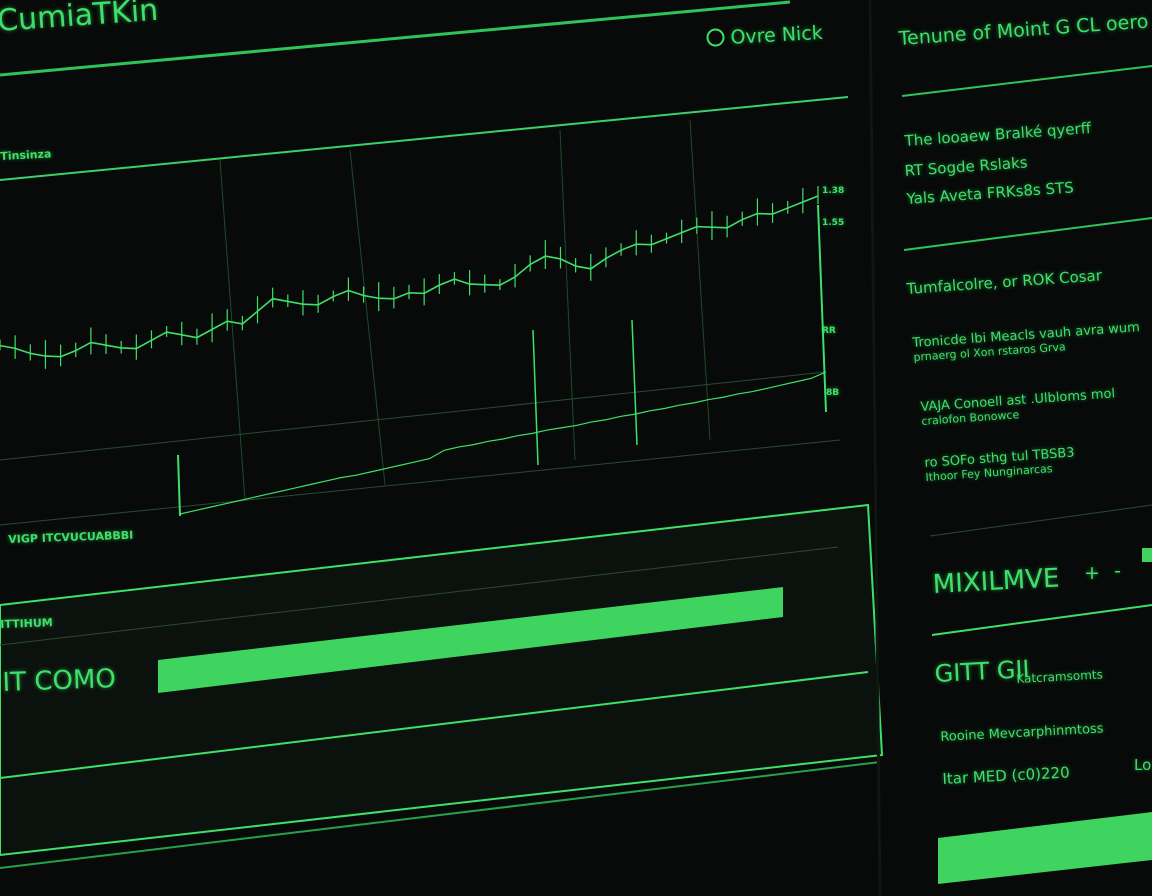 The height and width of the screenshot is (896, 1152). Describe the element at coordinates (833, 223) in the screenshot. I see `y-tick-label: 1.55` at that location.